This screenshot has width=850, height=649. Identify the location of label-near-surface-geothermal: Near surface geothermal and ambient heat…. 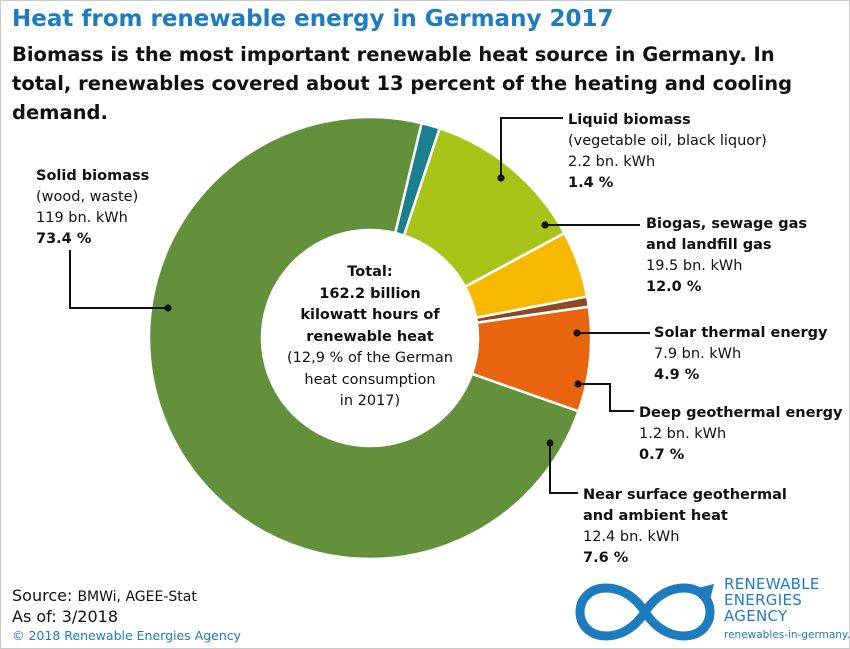
(685, 527).